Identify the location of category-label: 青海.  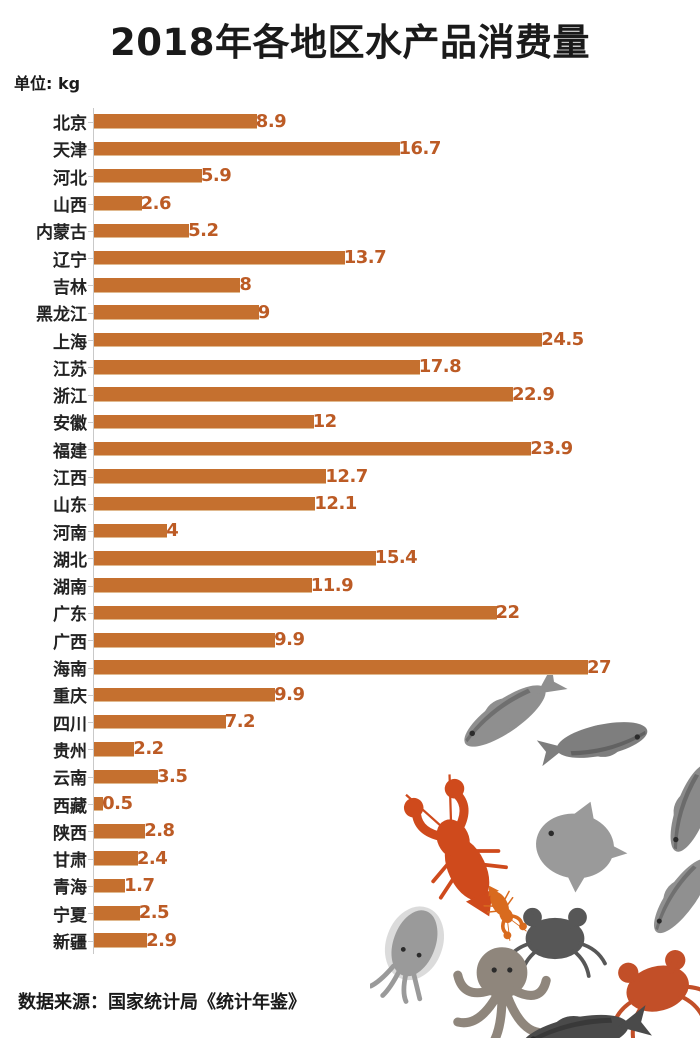
(70, 888).